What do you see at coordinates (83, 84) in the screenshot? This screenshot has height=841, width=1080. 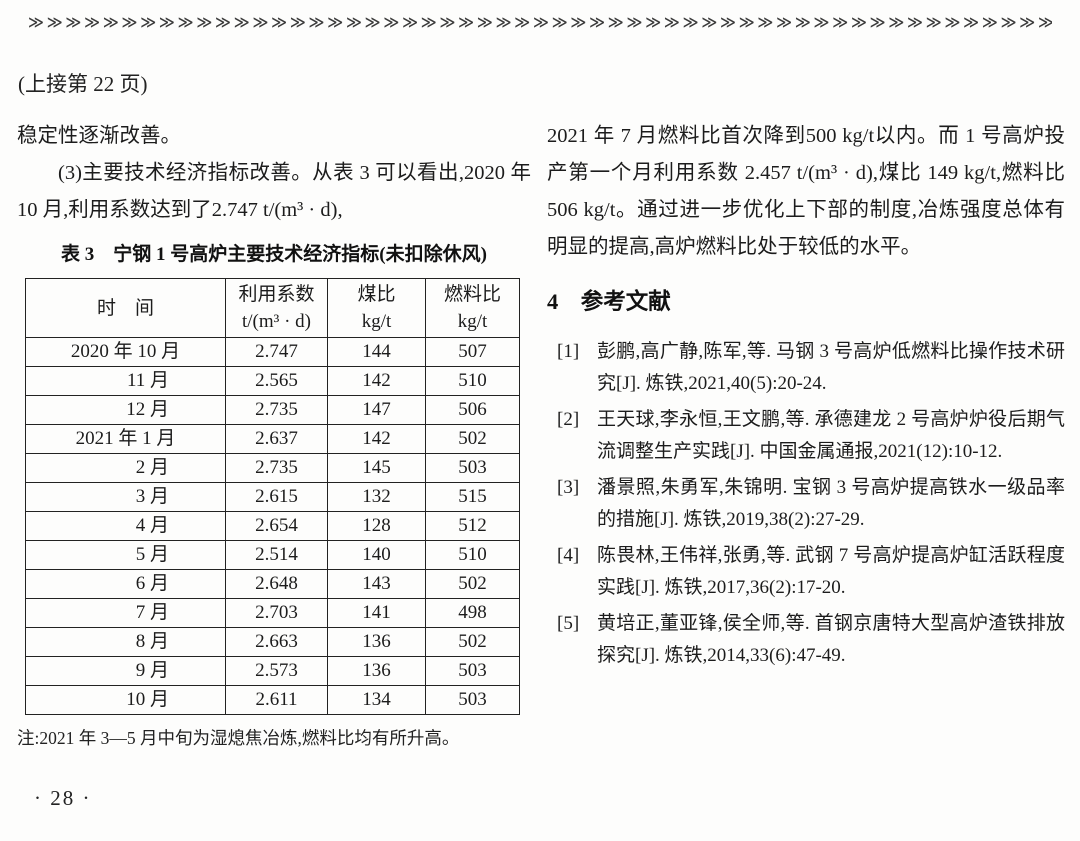 I see `continued-from-note: (上接第 22 页)` at bounding box center [83, 84].